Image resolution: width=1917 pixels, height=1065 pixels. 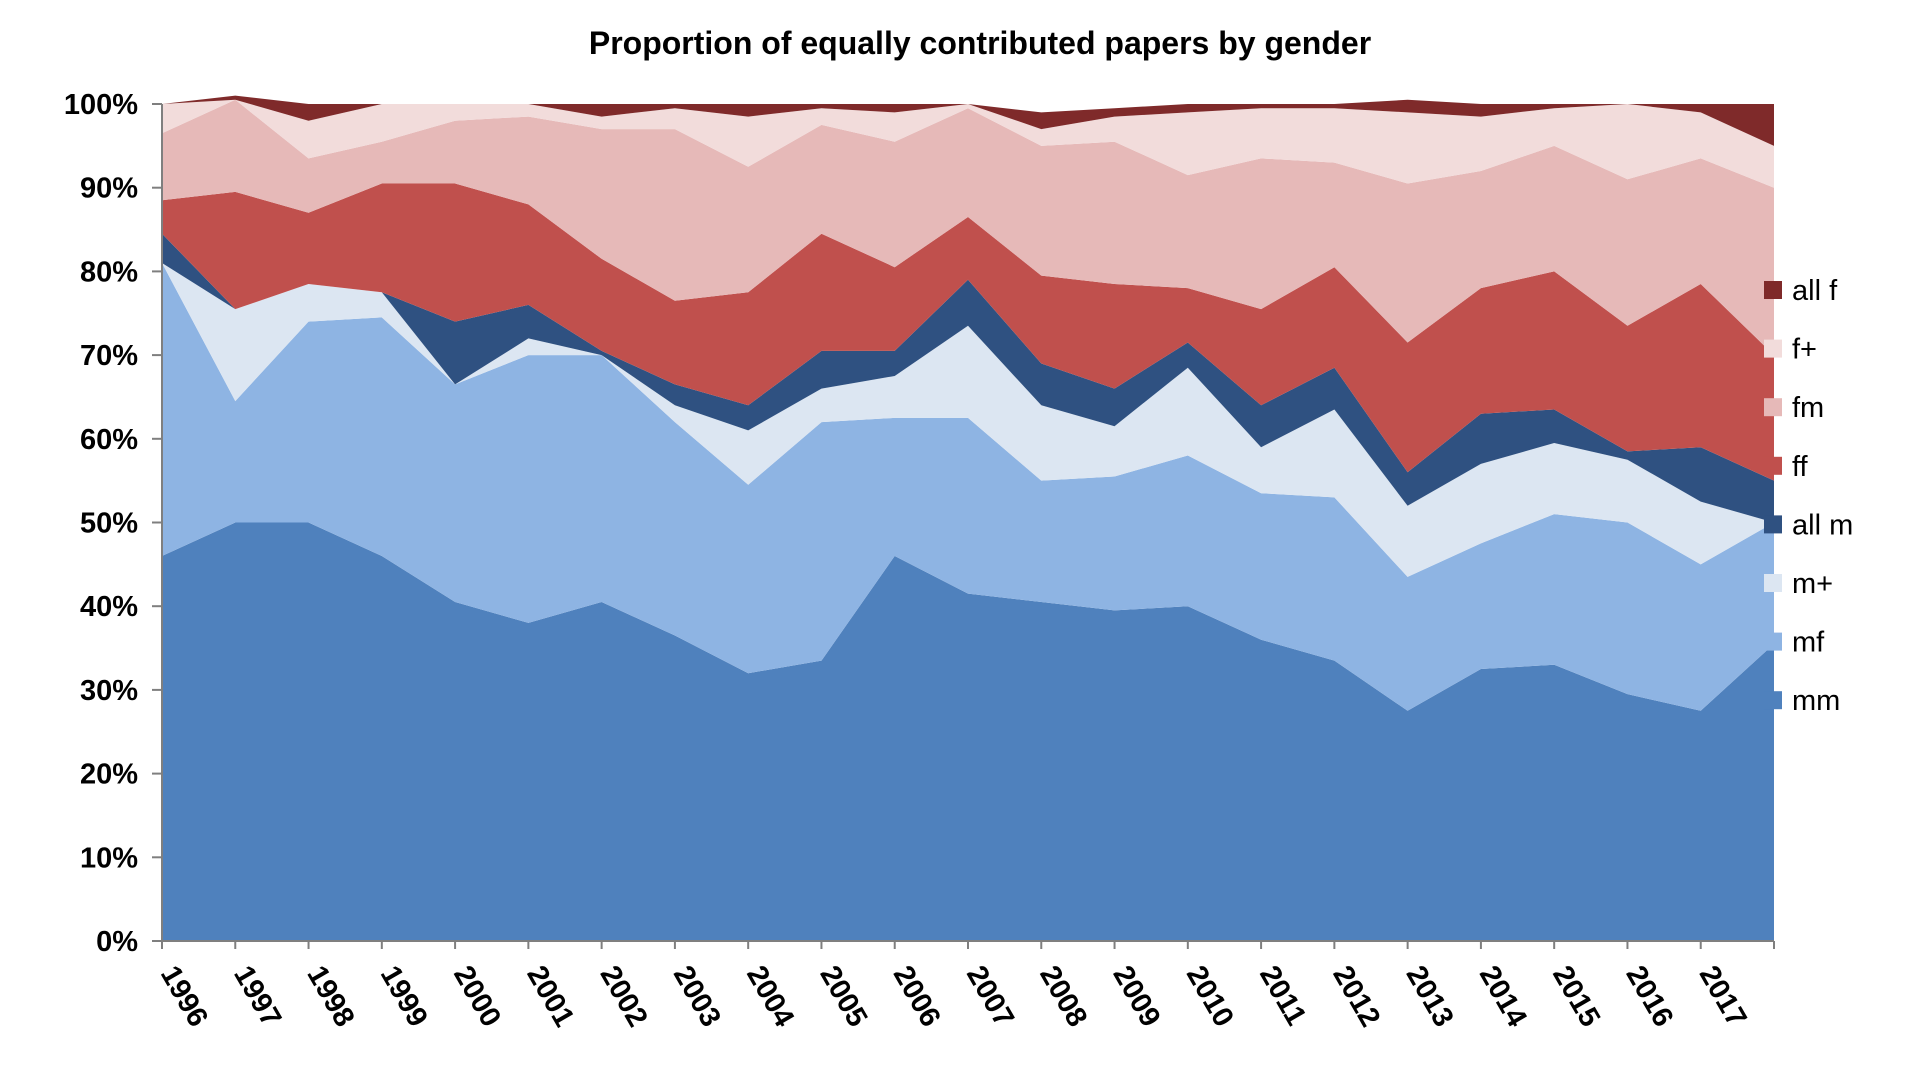 What do you see at coordinates (550, 997) in the screenshot?
I see `x-tick-label: 2001` at bounding box center [550, 997].